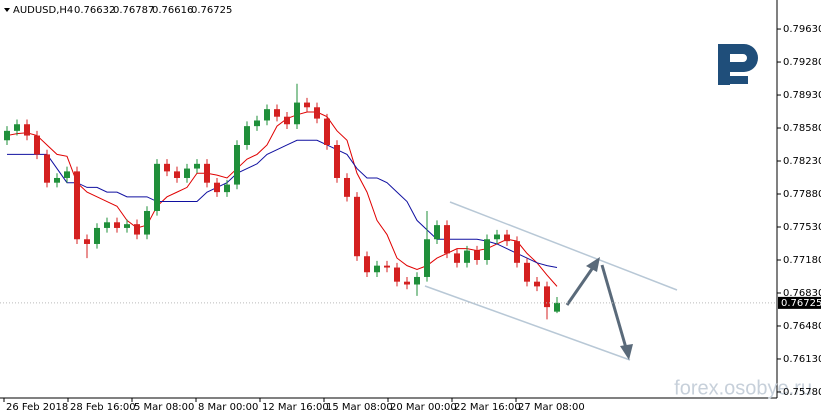  What do you see at coordinates (802, 29) in the screenshot?
I see `y-tick-label: 0.79630` at bounding box center [802, 29].